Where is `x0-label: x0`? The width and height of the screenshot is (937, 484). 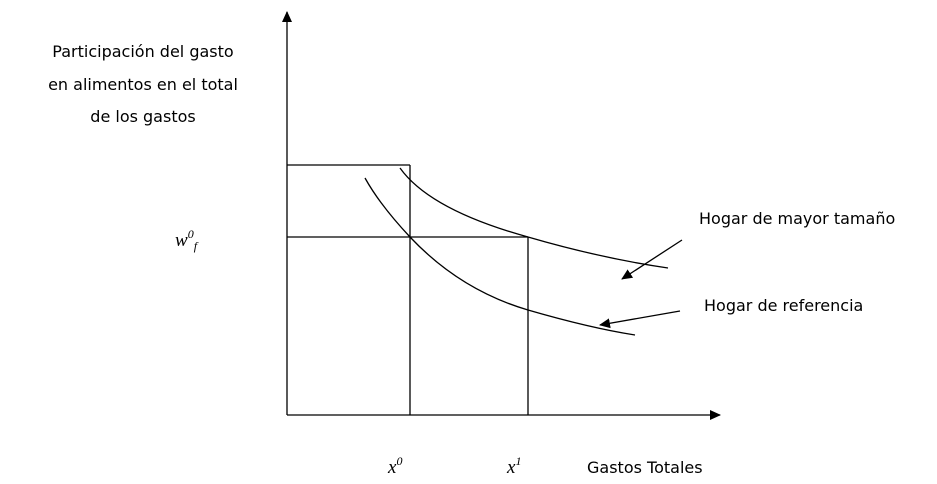 x0-label: x0 is located at coordinates (394, 466).